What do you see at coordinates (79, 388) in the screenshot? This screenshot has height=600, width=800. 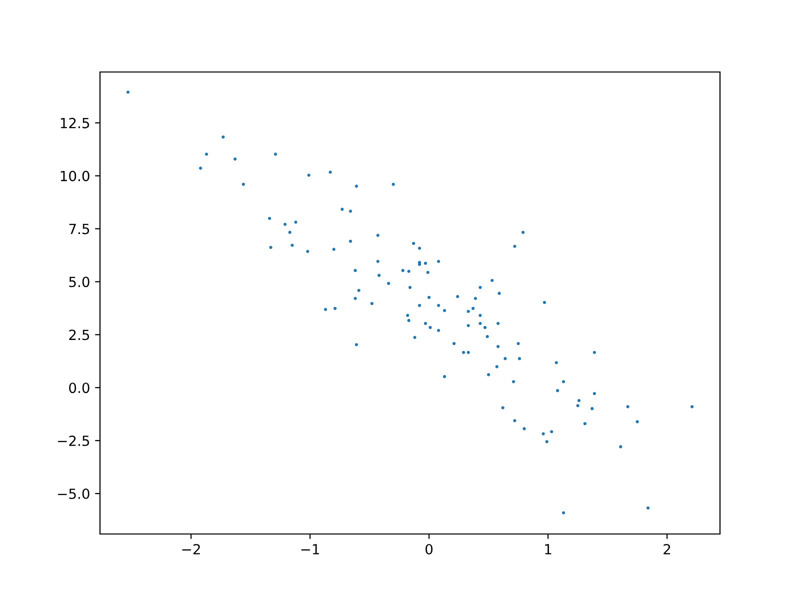 I see `y-tick-label: 0.0` at bounding box center [79, 388].